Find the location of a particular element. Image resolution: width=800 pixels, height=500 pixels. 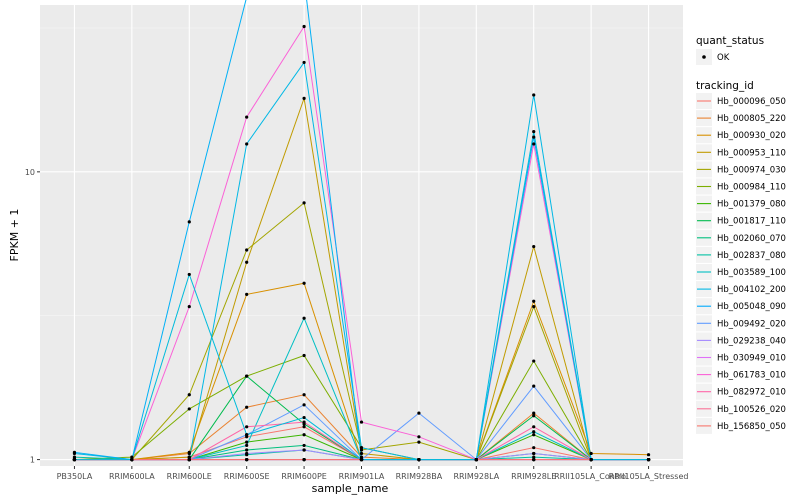

legend-label: OK is located at coordinates (723, 58).